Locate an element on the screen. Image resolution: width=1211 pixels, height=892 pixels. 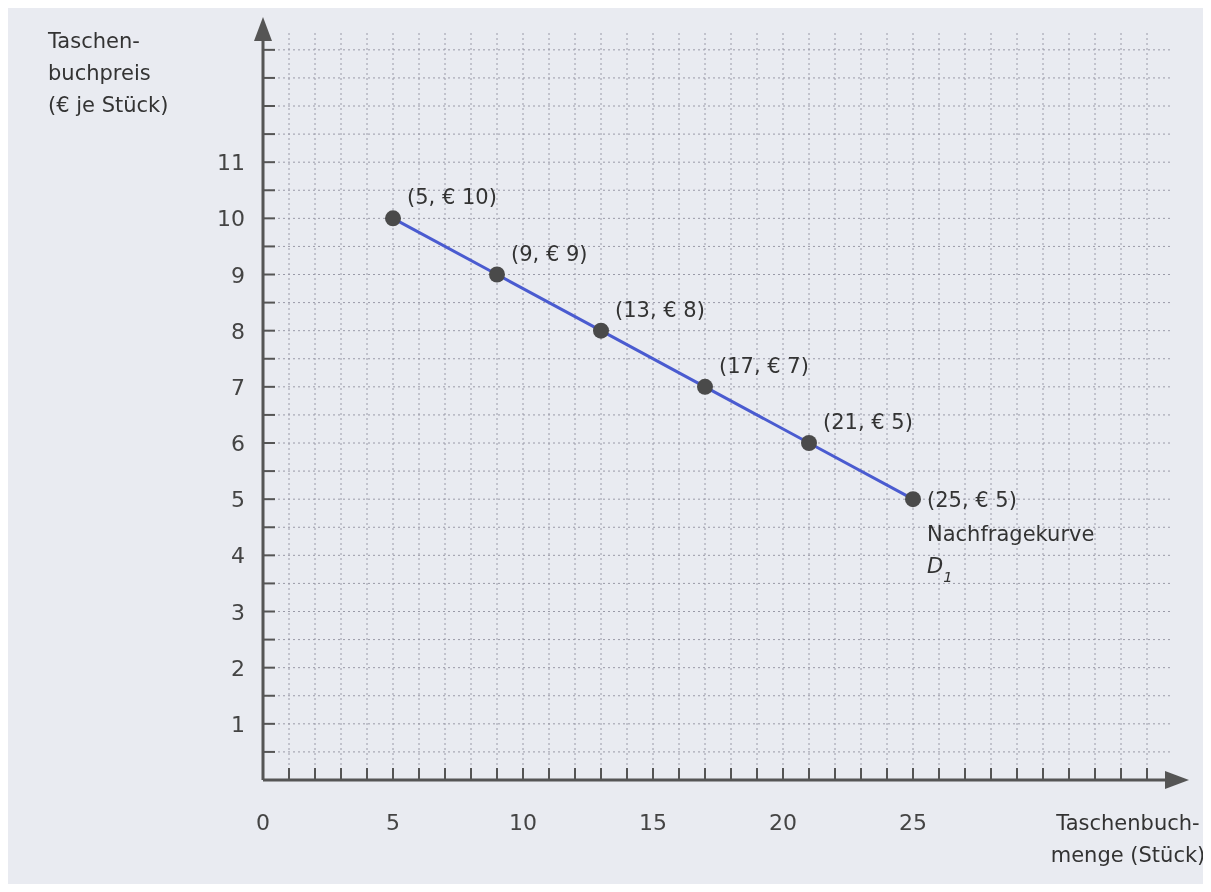
x-tick-label: 5 is located at coordinates (393, 822).